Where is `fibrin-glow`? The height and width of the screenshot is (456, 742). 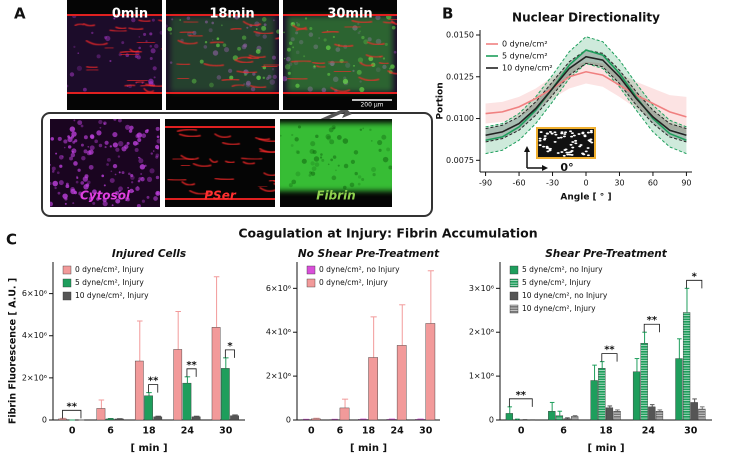
fibrin-glow is located at coordinates (336, 157).